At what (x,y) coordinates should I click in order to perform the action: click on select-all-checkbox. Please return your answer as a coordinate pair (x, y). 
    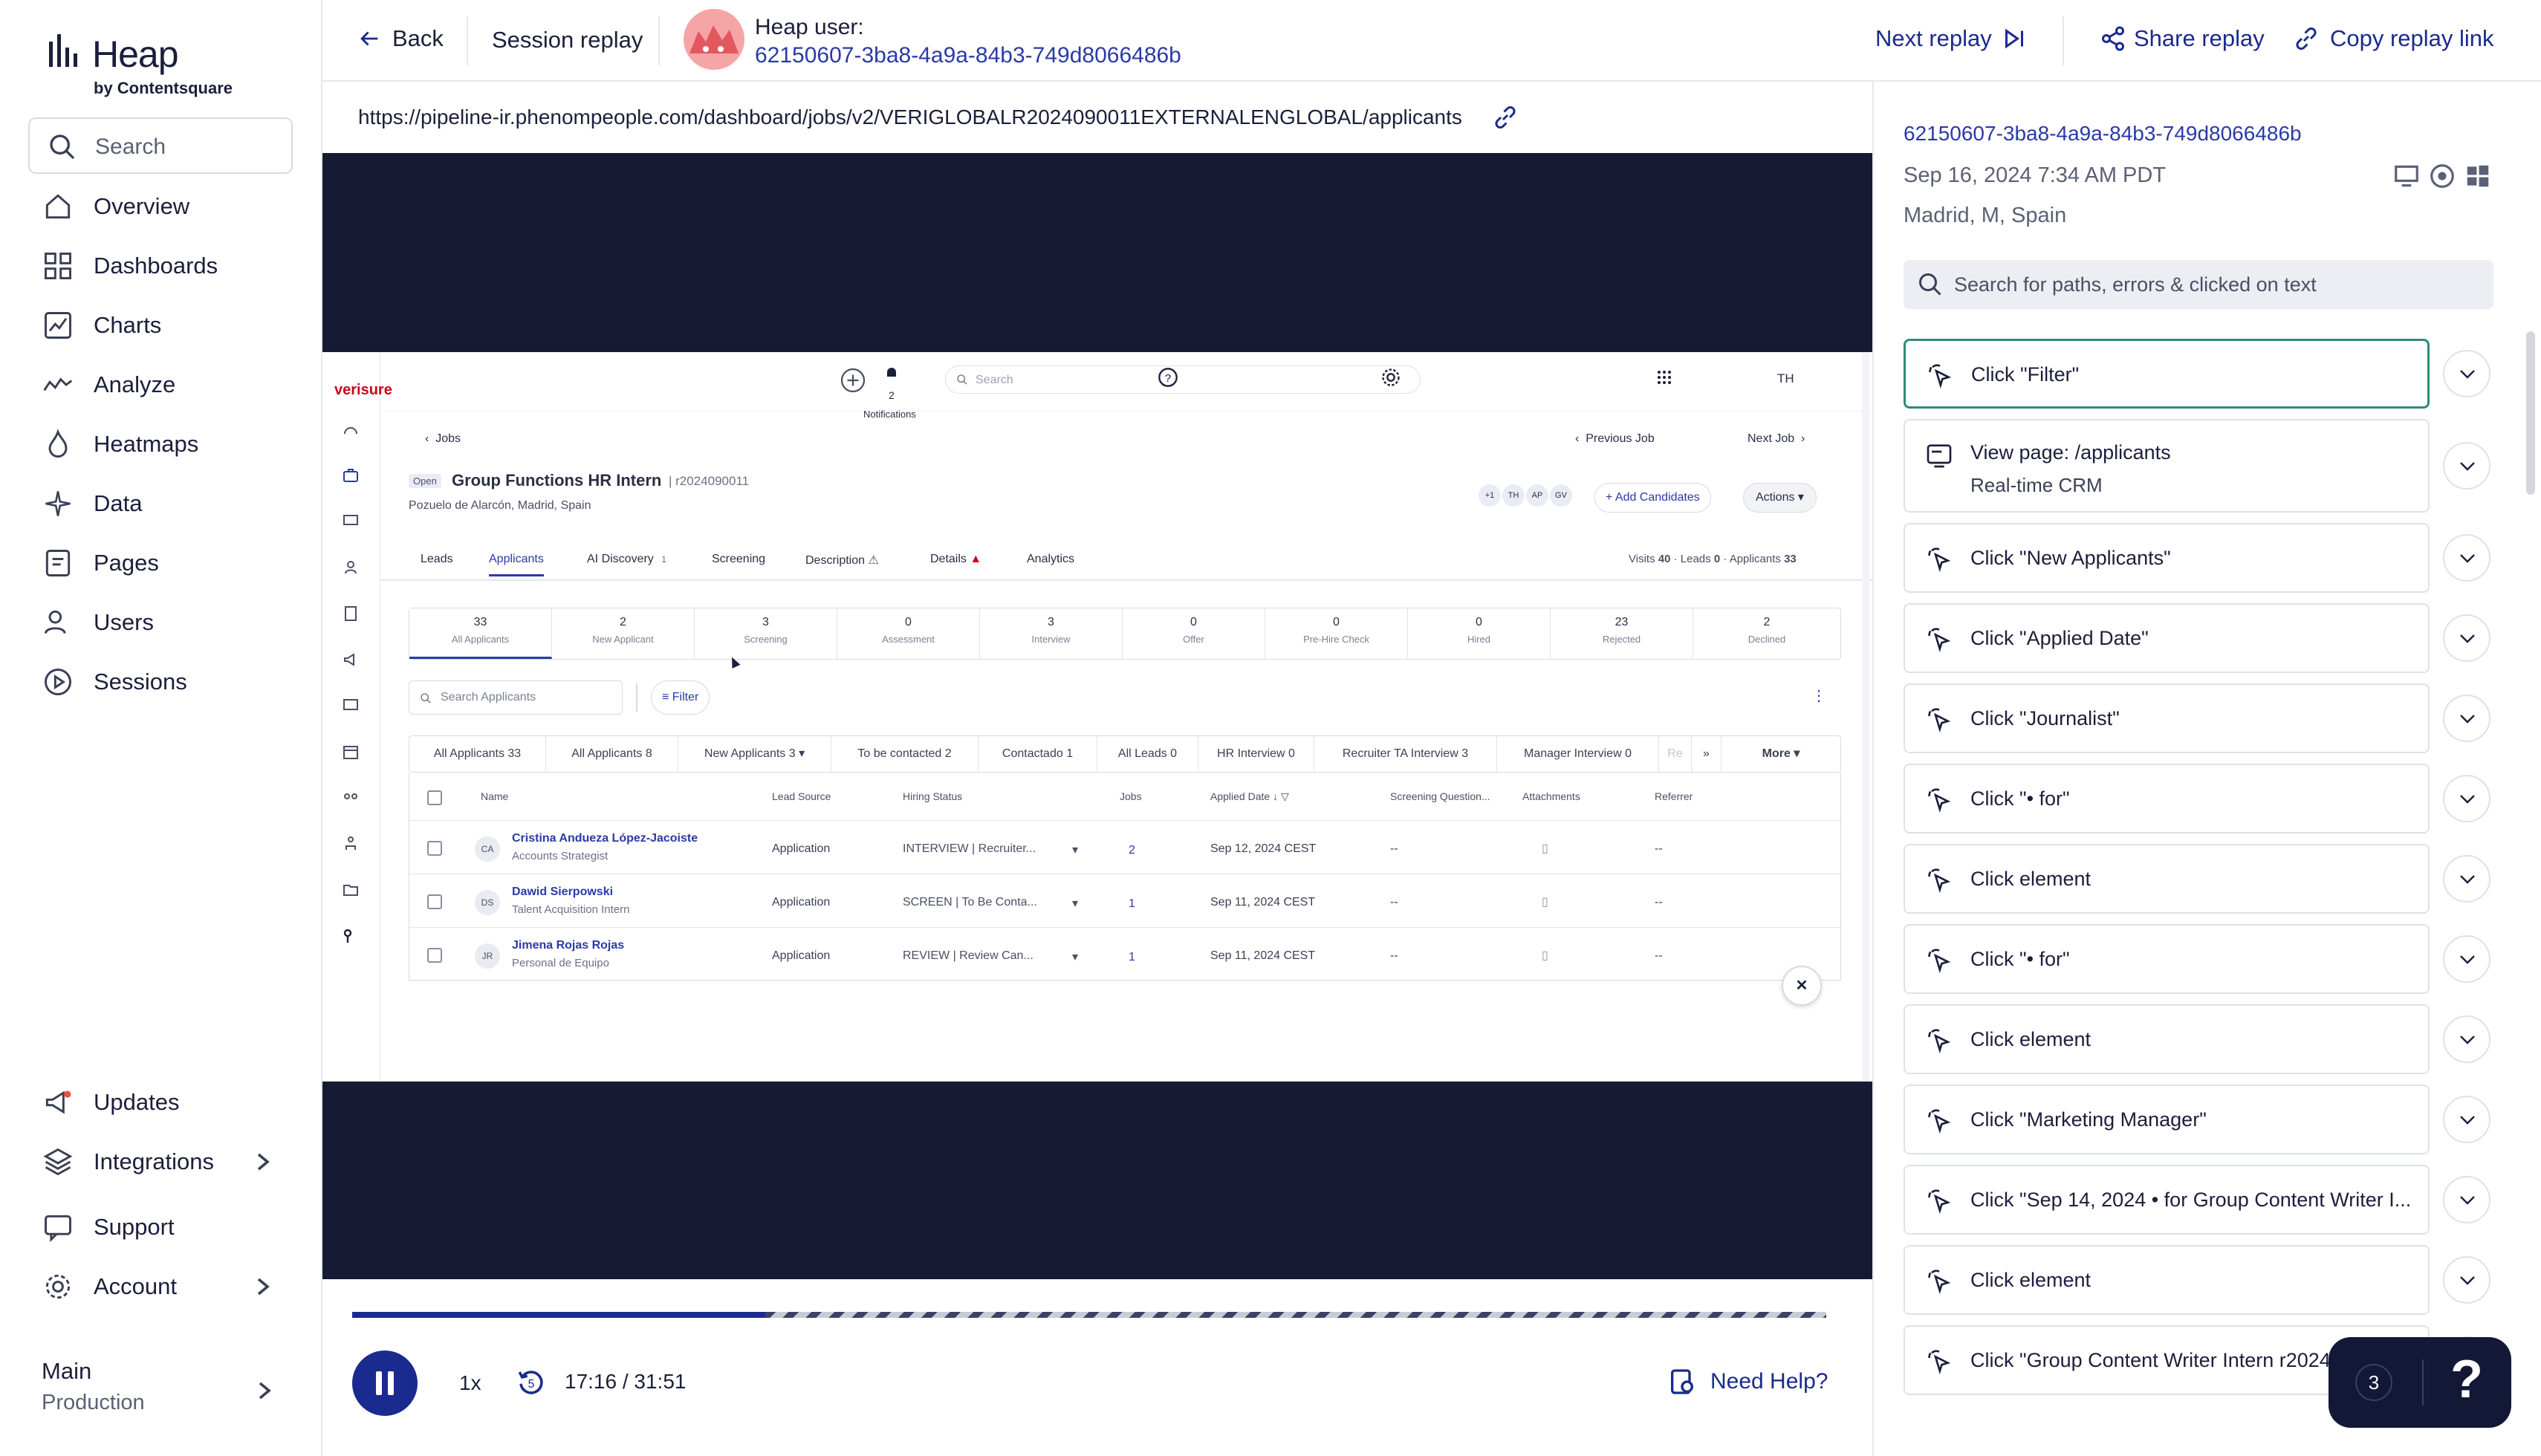
    Looking at the image, I should click on (434, 798).